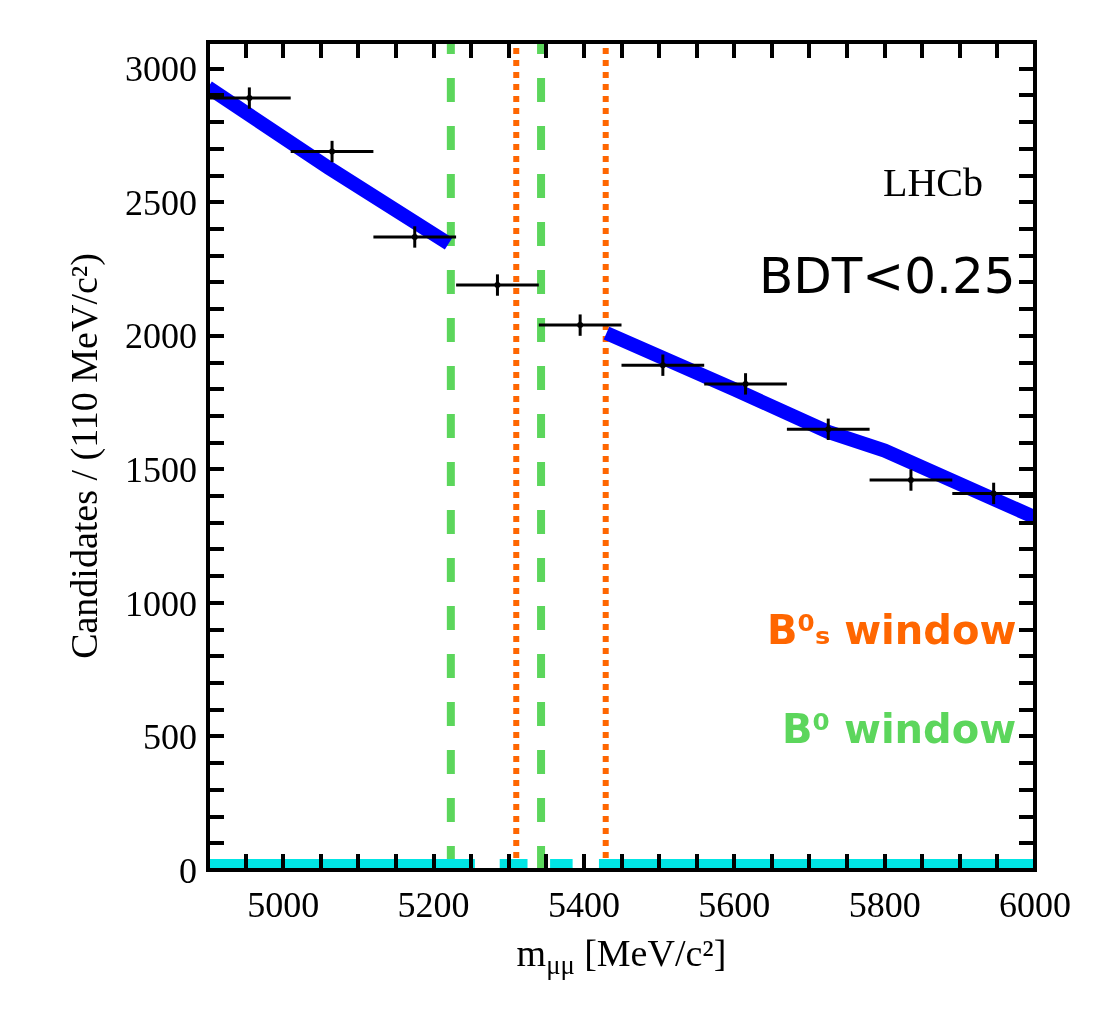 This screenshot has height=1029, width=1104. I want to click on x-tick-label: 6000, so click(1035, 905).